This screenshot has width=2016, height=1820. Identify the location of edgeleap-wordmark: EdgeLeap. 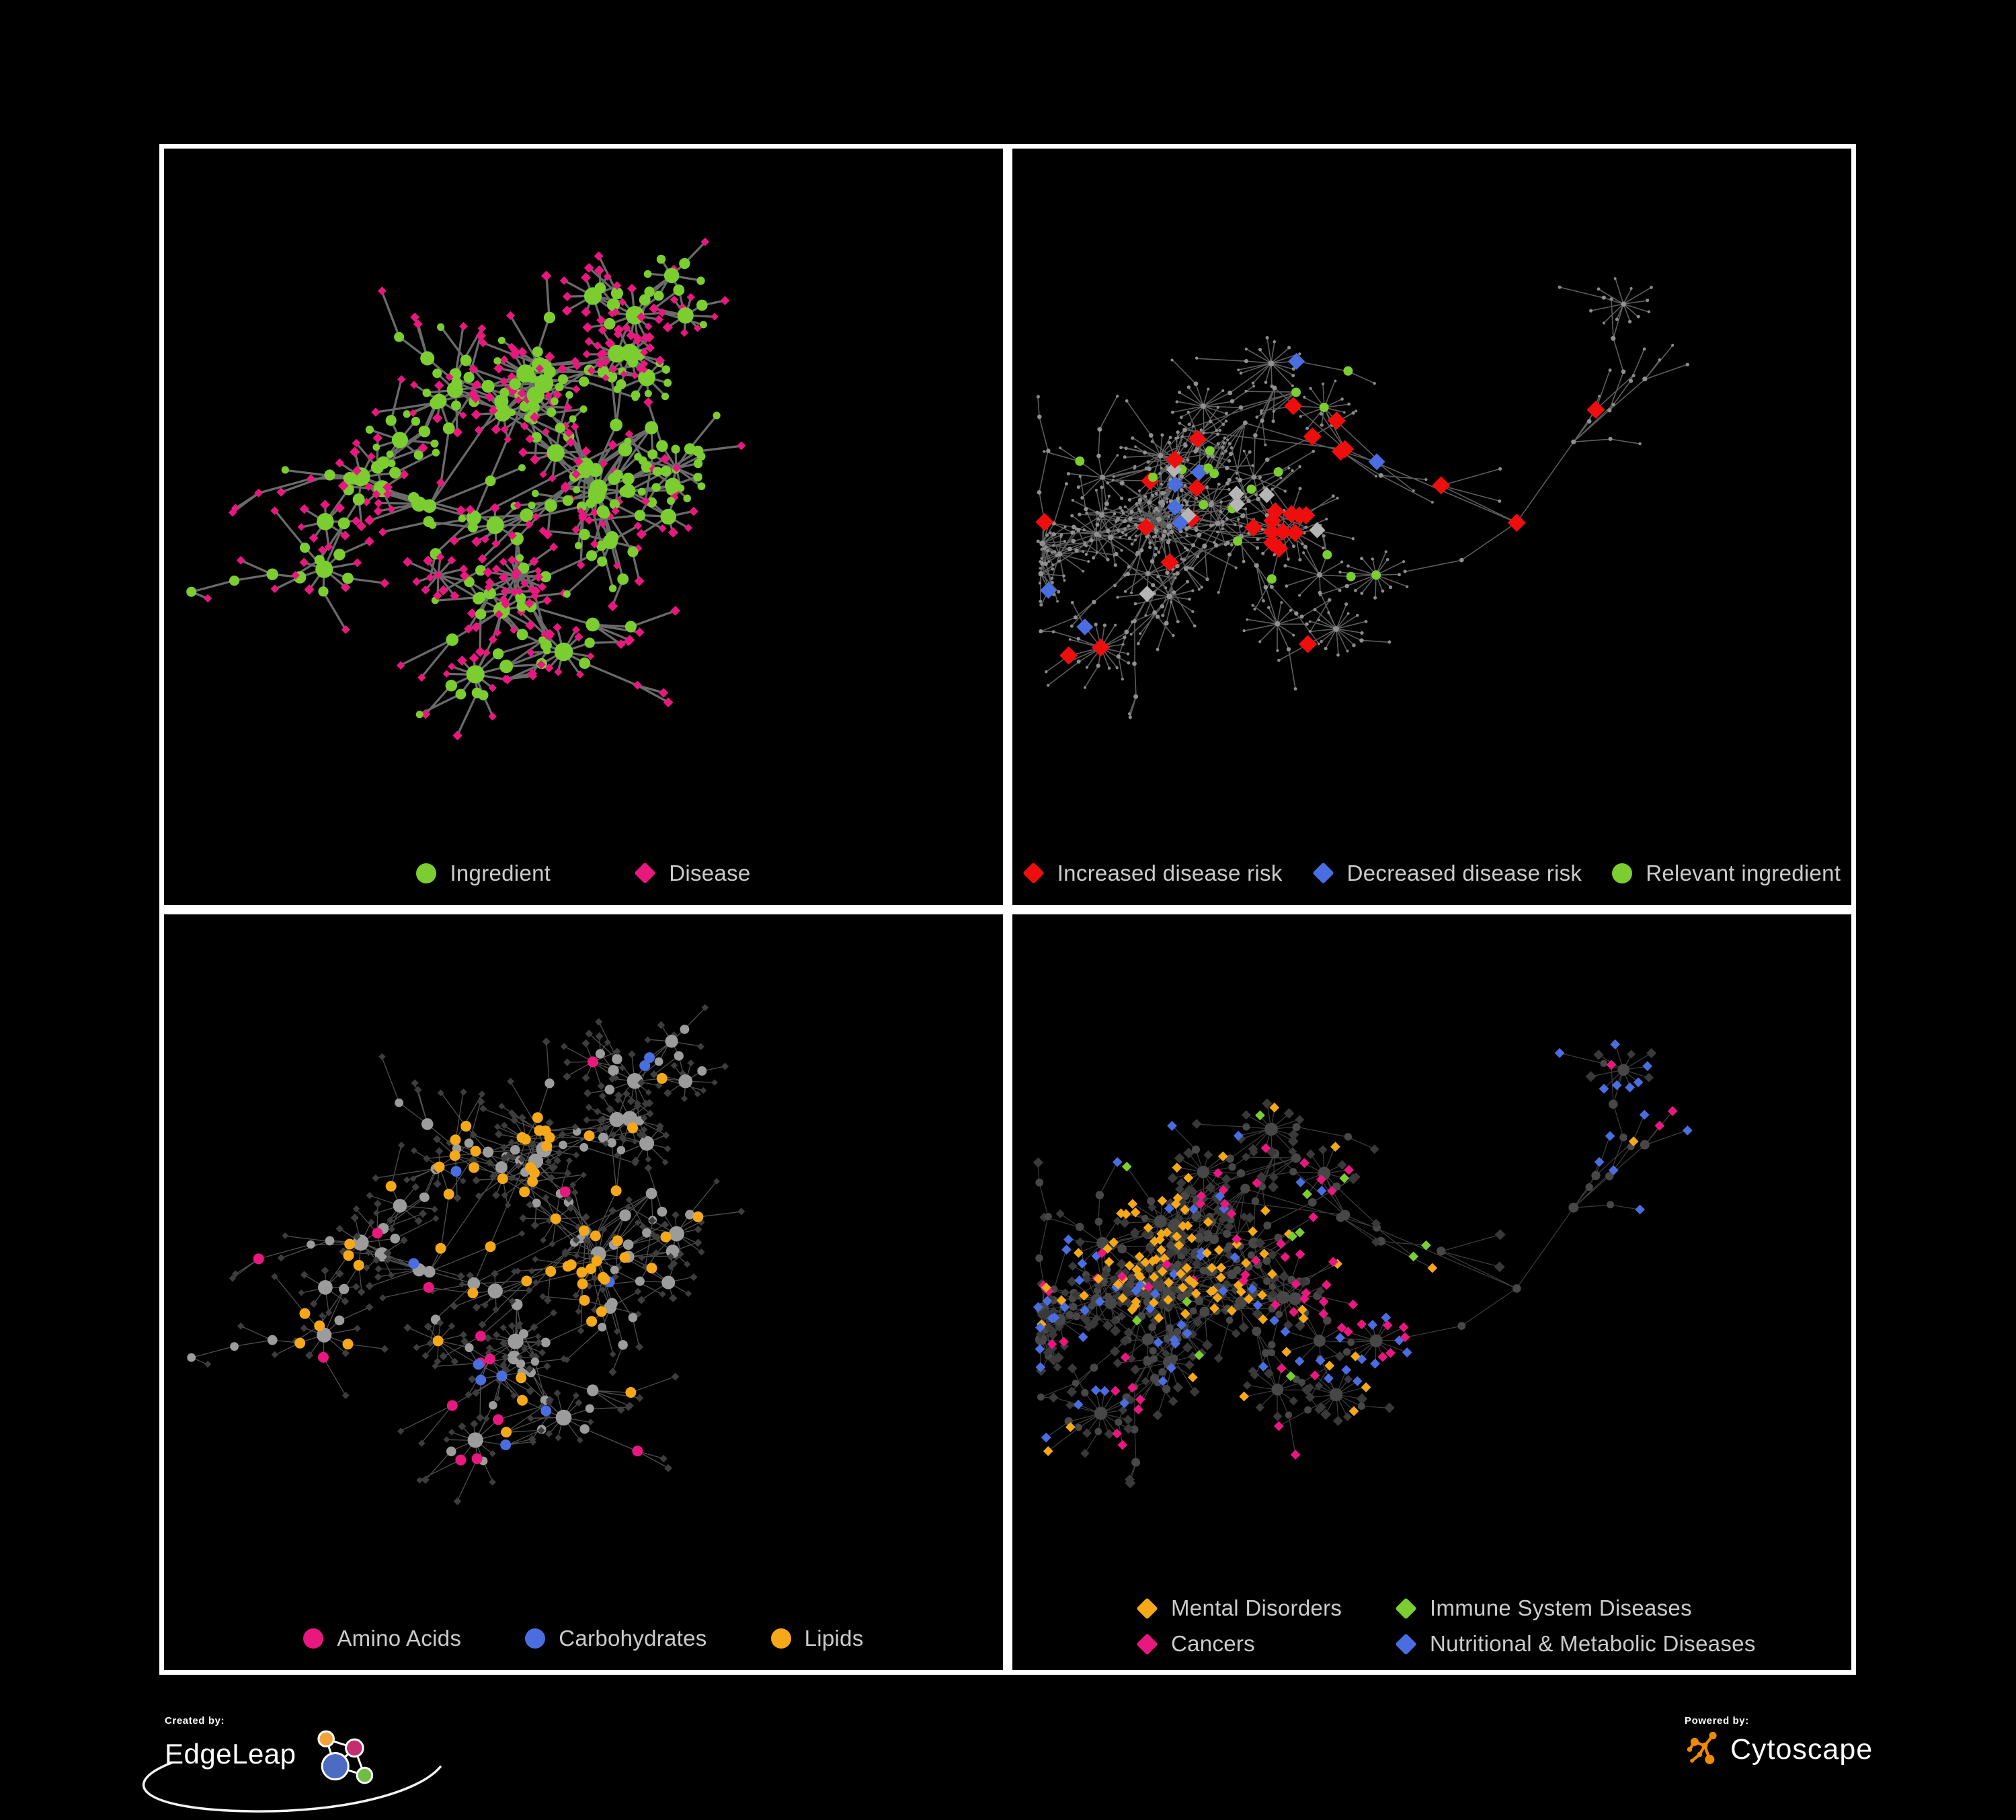
(230, 1754).